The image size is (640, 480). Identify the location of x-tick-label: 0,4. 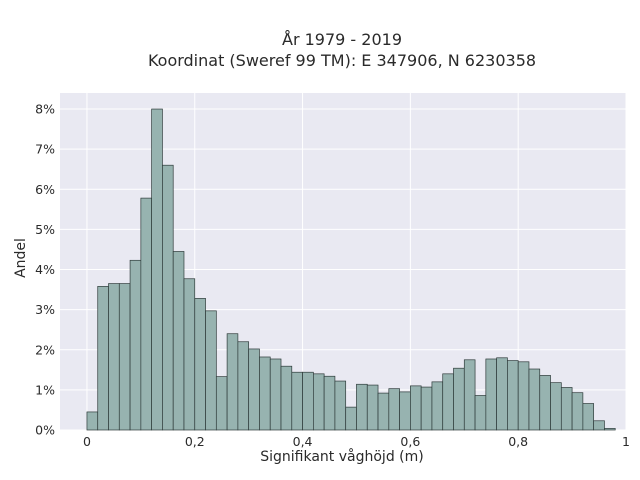
(303, 441).